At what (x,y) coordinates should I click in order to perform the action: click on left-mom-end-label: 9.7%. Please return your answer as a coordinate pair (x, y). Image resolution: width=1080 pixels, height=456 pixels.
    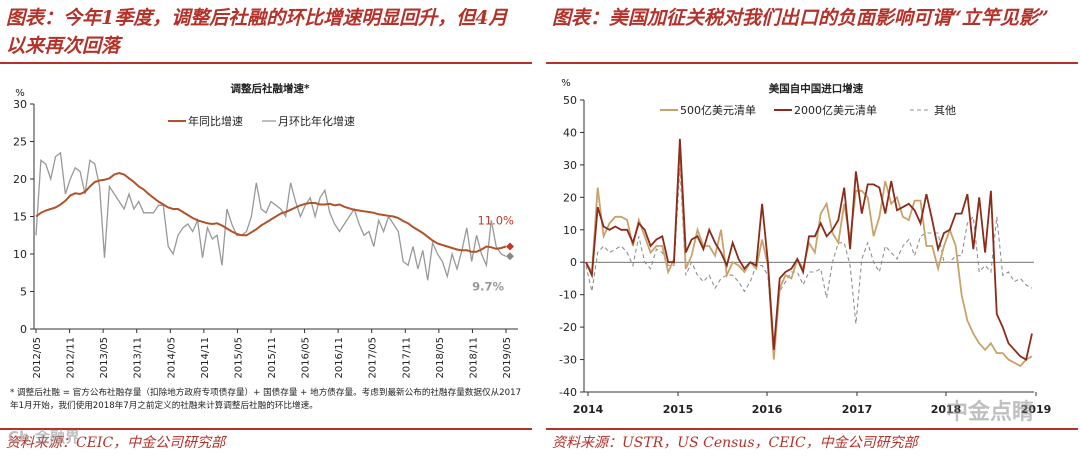
    Looking at the image, I should click on (488, 286).